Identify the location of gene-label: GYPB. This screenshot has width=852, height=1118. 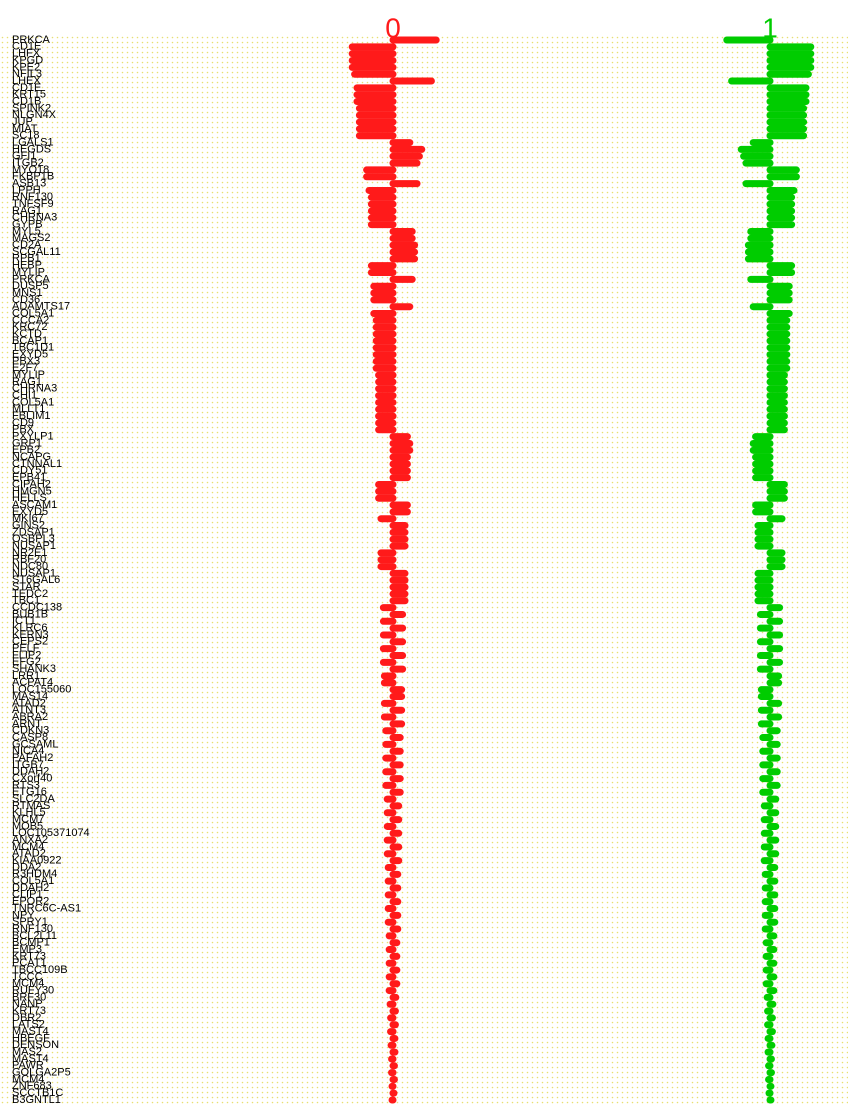
(27, 225).